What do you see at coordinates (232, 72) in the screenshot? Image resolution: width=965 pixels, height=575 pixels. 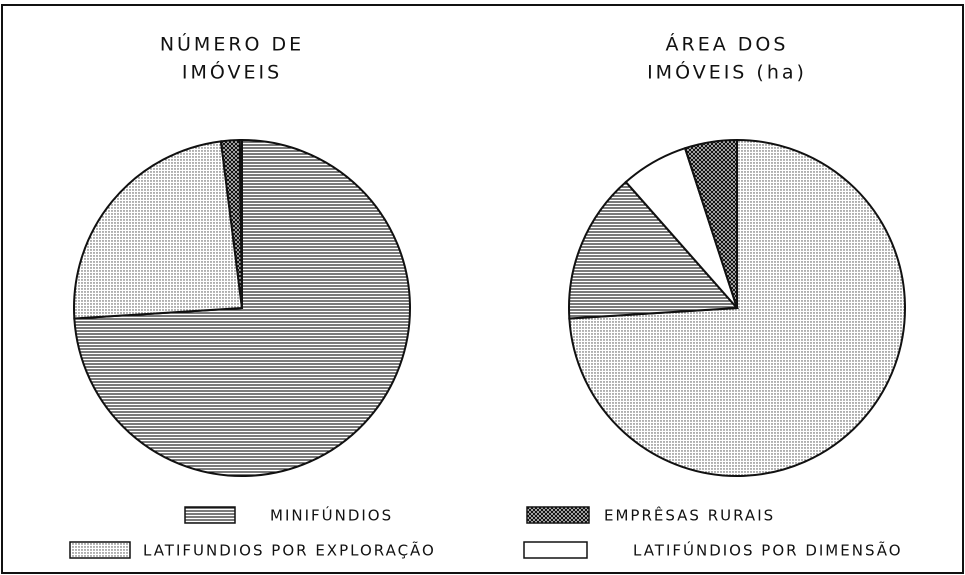 I see `pie-title: IMÓVEIS` at bounding box center [232, 72].